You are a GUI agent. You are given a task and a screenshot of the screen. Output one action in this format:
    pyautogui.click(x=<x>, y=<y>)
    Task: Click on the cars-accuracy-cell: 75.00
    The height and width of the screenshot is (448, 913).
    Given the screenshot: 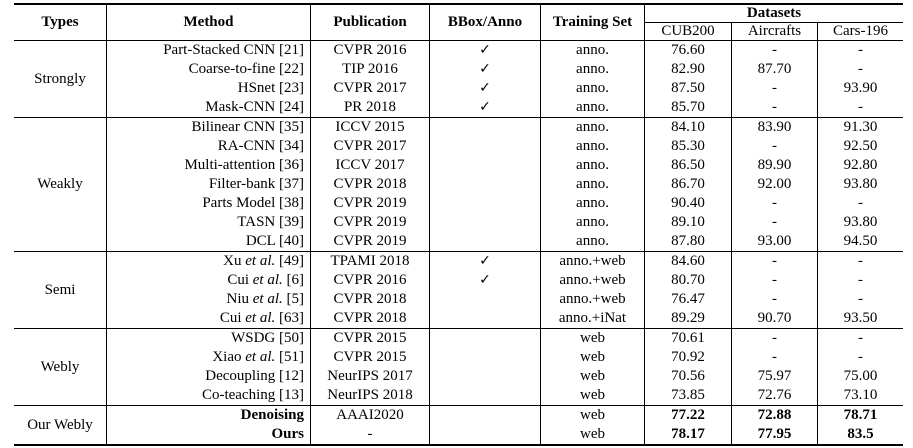 What is the action you would take?
    pyautogui.click(x=860, y=376)
    